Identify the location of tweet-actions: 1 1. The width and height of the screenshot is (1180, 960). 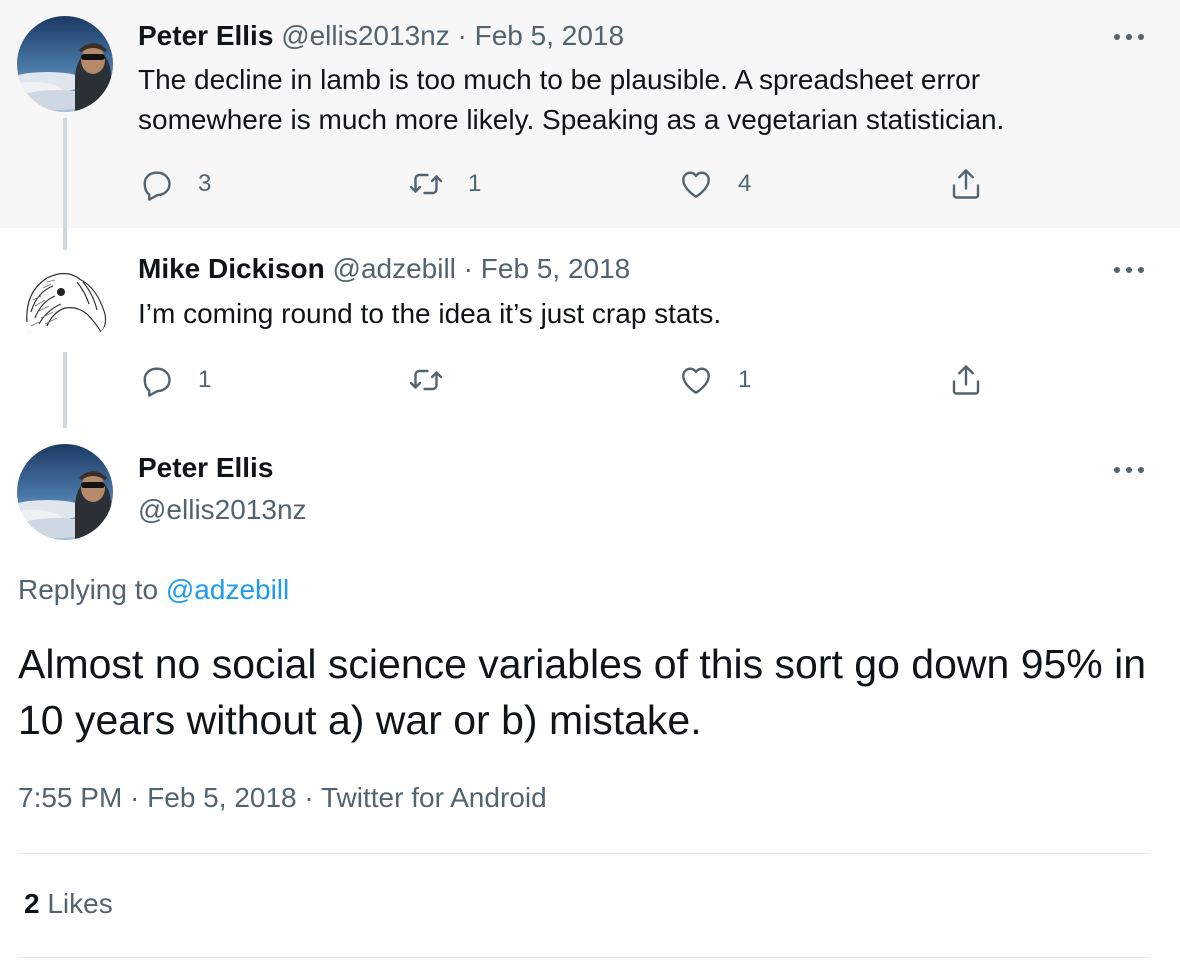
(568, 380).